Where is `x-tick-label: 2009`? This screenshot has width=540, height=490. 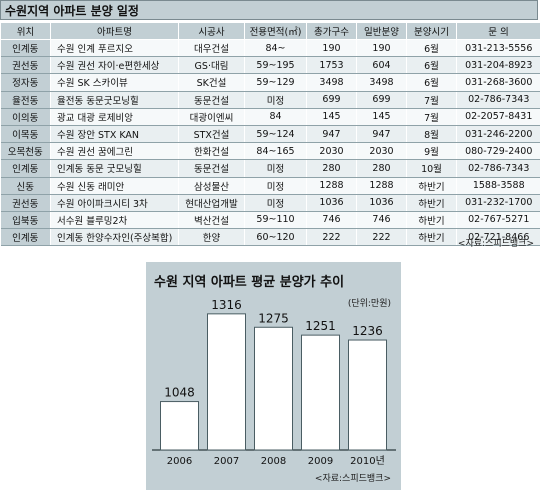 x-tick-label: 2009 is located at coordinates (320, 461).